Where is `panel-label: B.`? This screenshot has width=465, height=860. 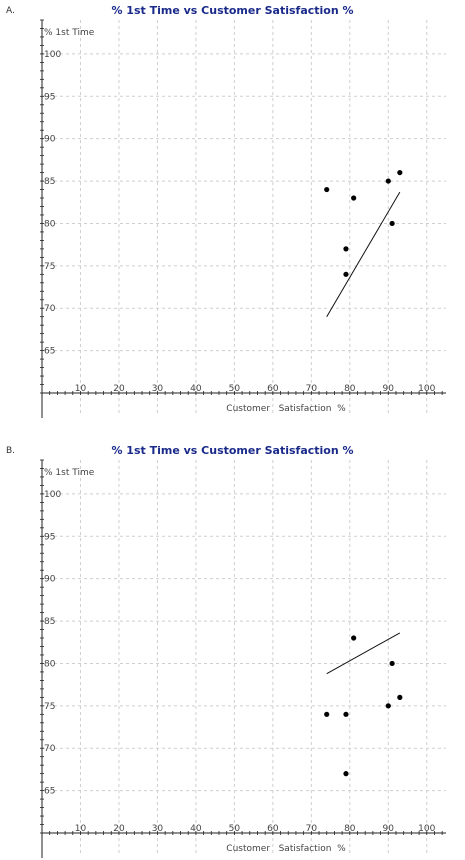 panel-label: B. is located at coordinates (11, 451).